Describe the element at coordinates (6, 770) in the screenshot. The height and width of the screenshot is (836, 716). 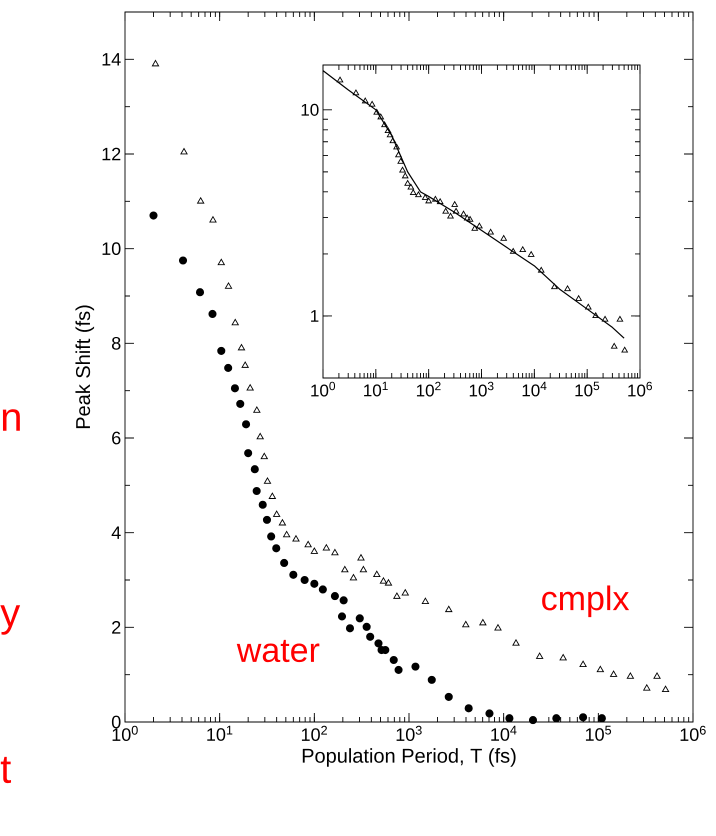
I see `text: t` at that location.